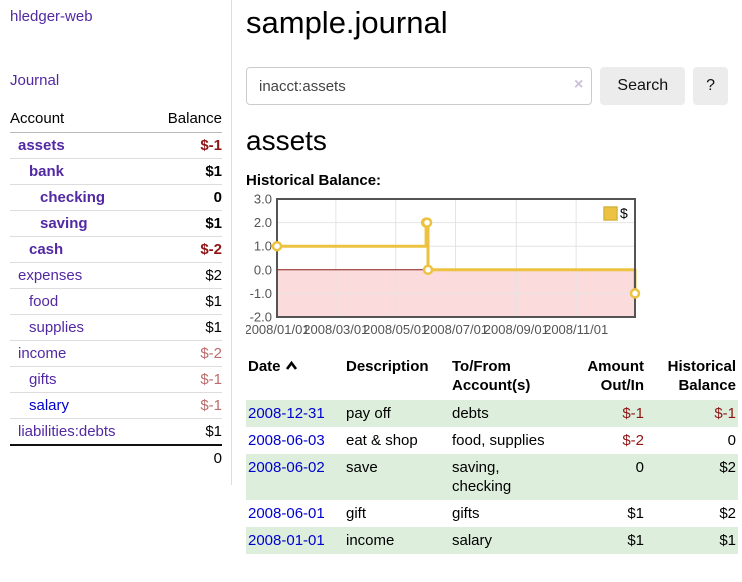 The height and width of the screenshot is (582, 742). What do you see at coordinates (57, 327) in the screenshot?
I see `account-link: supplies` at bounding box center [57, 327].